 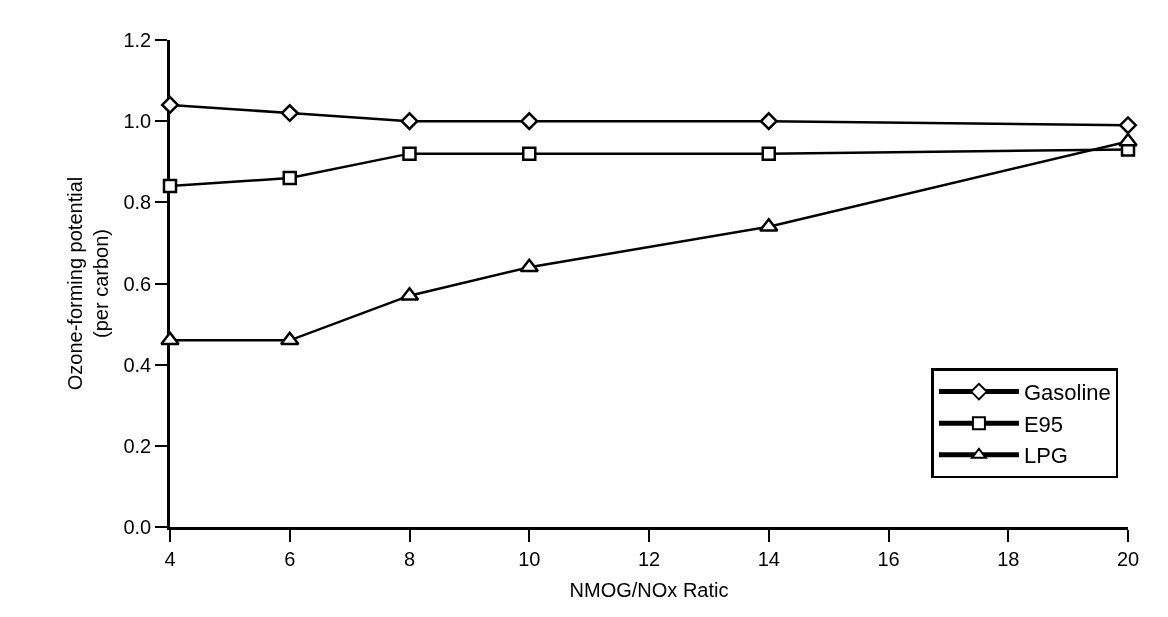 What do you see at coordinates (137, 40) in the screenshot?
I see `y-tick-label: 1.2` at bounding box center [137, 40].